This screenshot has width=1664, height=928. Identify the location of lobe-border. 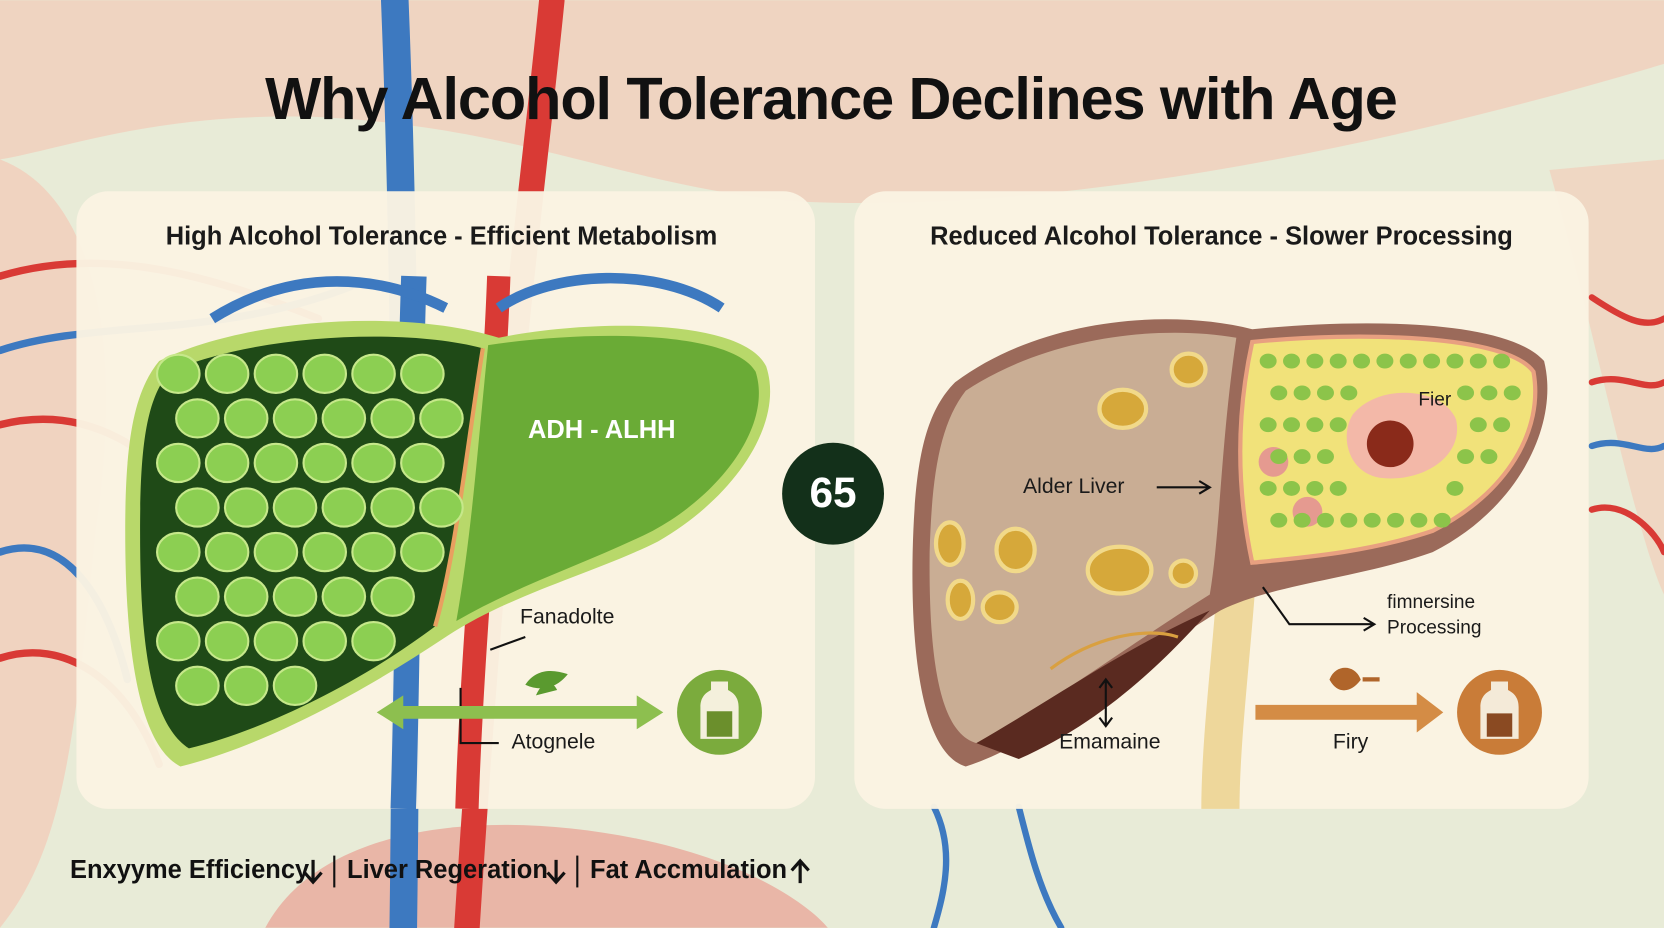
(459, 487).